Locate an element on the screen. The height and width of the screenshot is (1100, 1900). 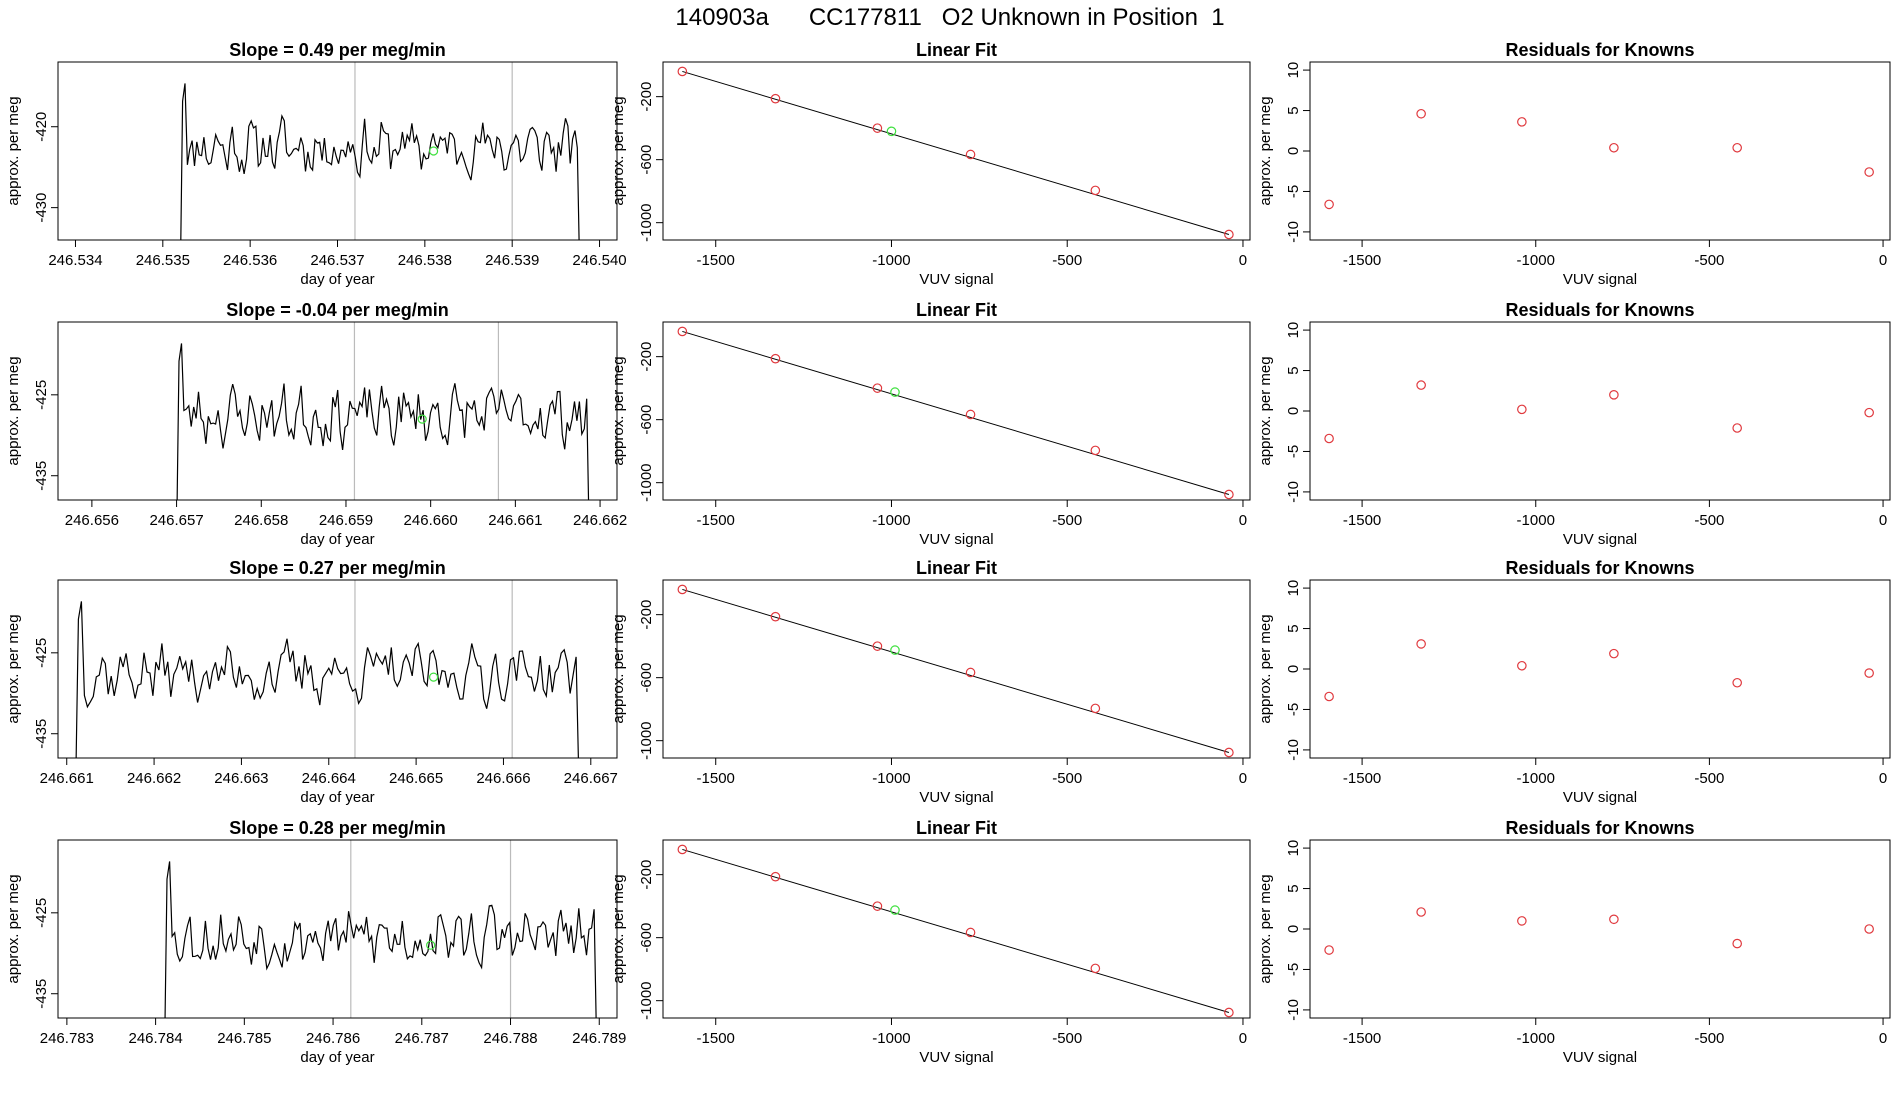
x-tick-label: 246.789 is located at coordinates (599, 1038).